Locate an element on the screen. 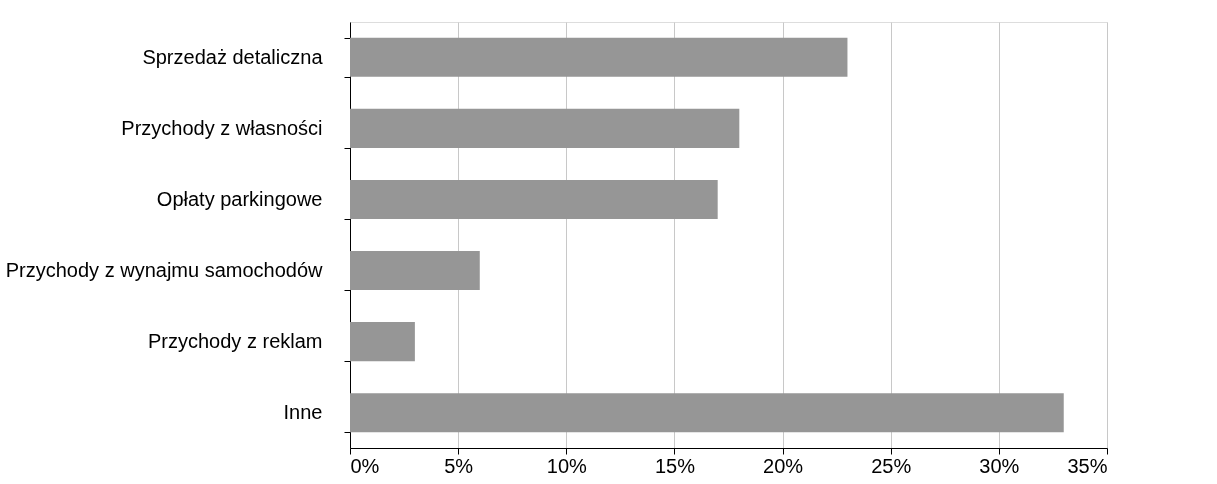 The image size is (1217, 484). x-tick-label: 0% is located at coordinates (365, 465).